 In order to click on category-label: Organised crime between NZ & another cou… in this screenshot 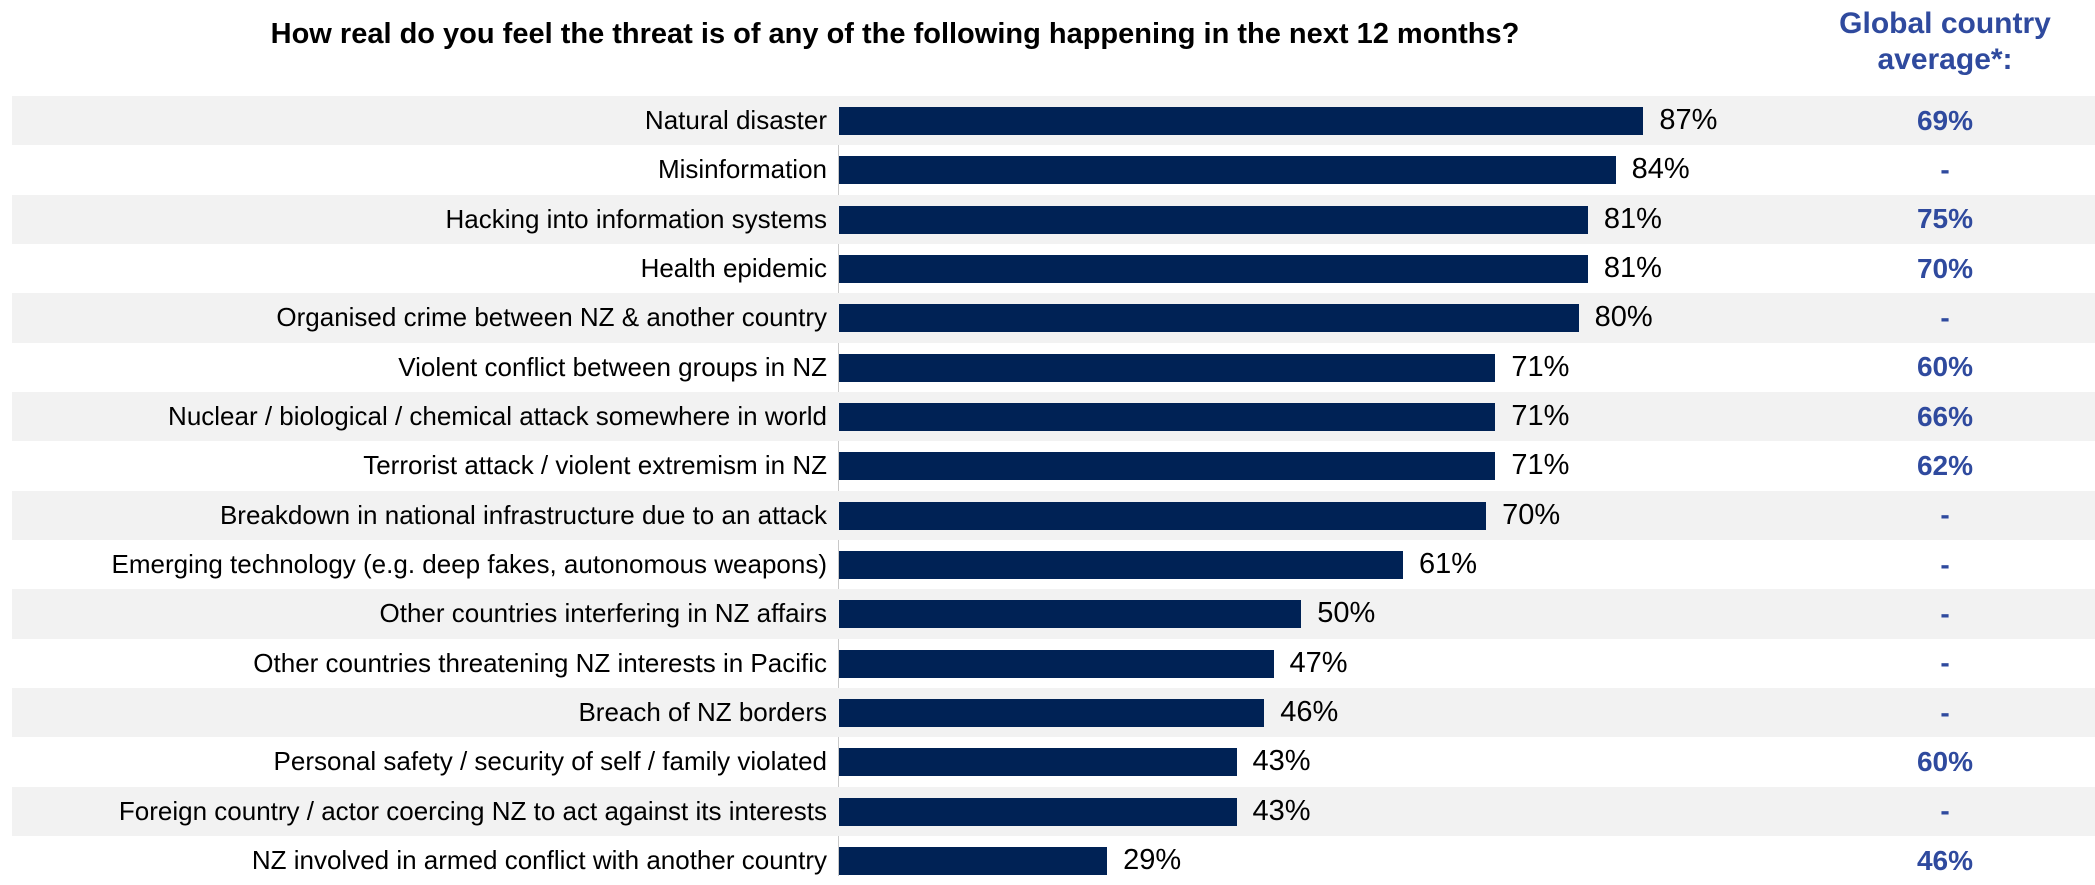, I will do `click(551, 317)`.